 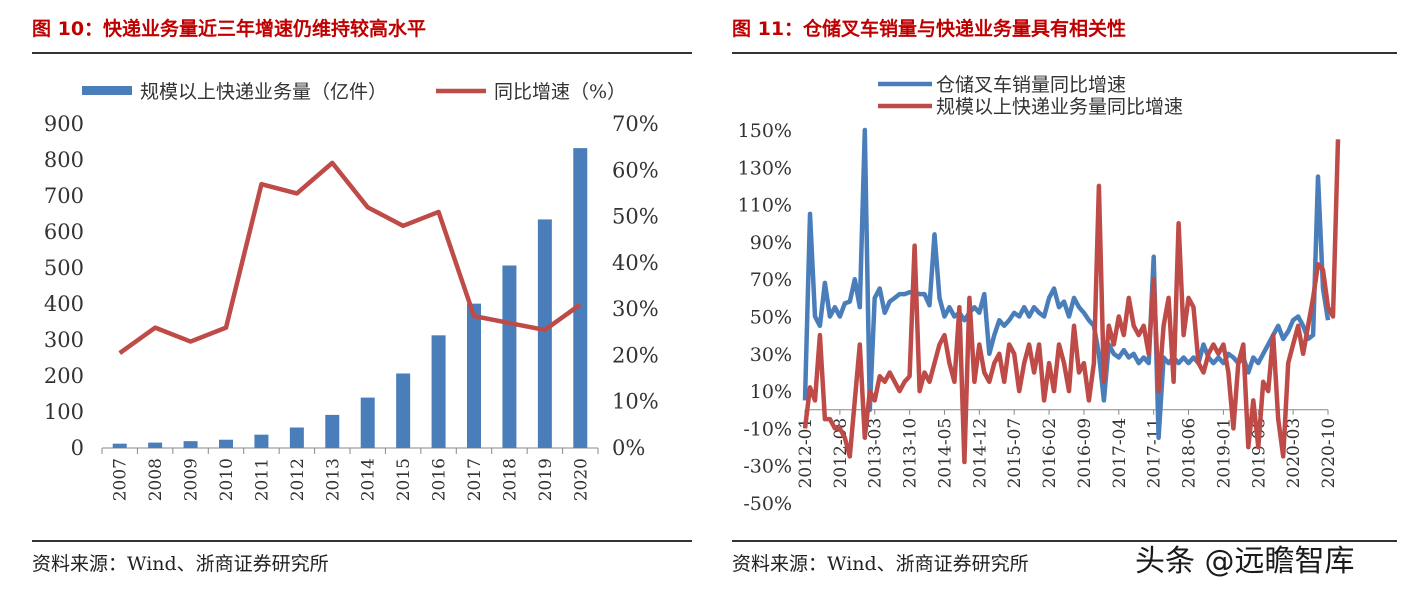 What do you see at coordinates (771, 318) in the screenshot?
I see `y-tick-label: 50%` at bounding box center [771, 318].